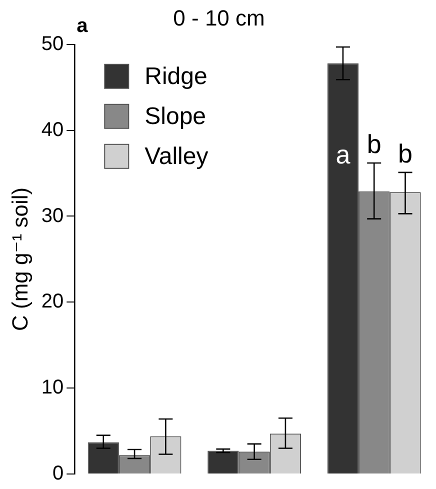  I want to click on data-label: a, so click(343, 154).